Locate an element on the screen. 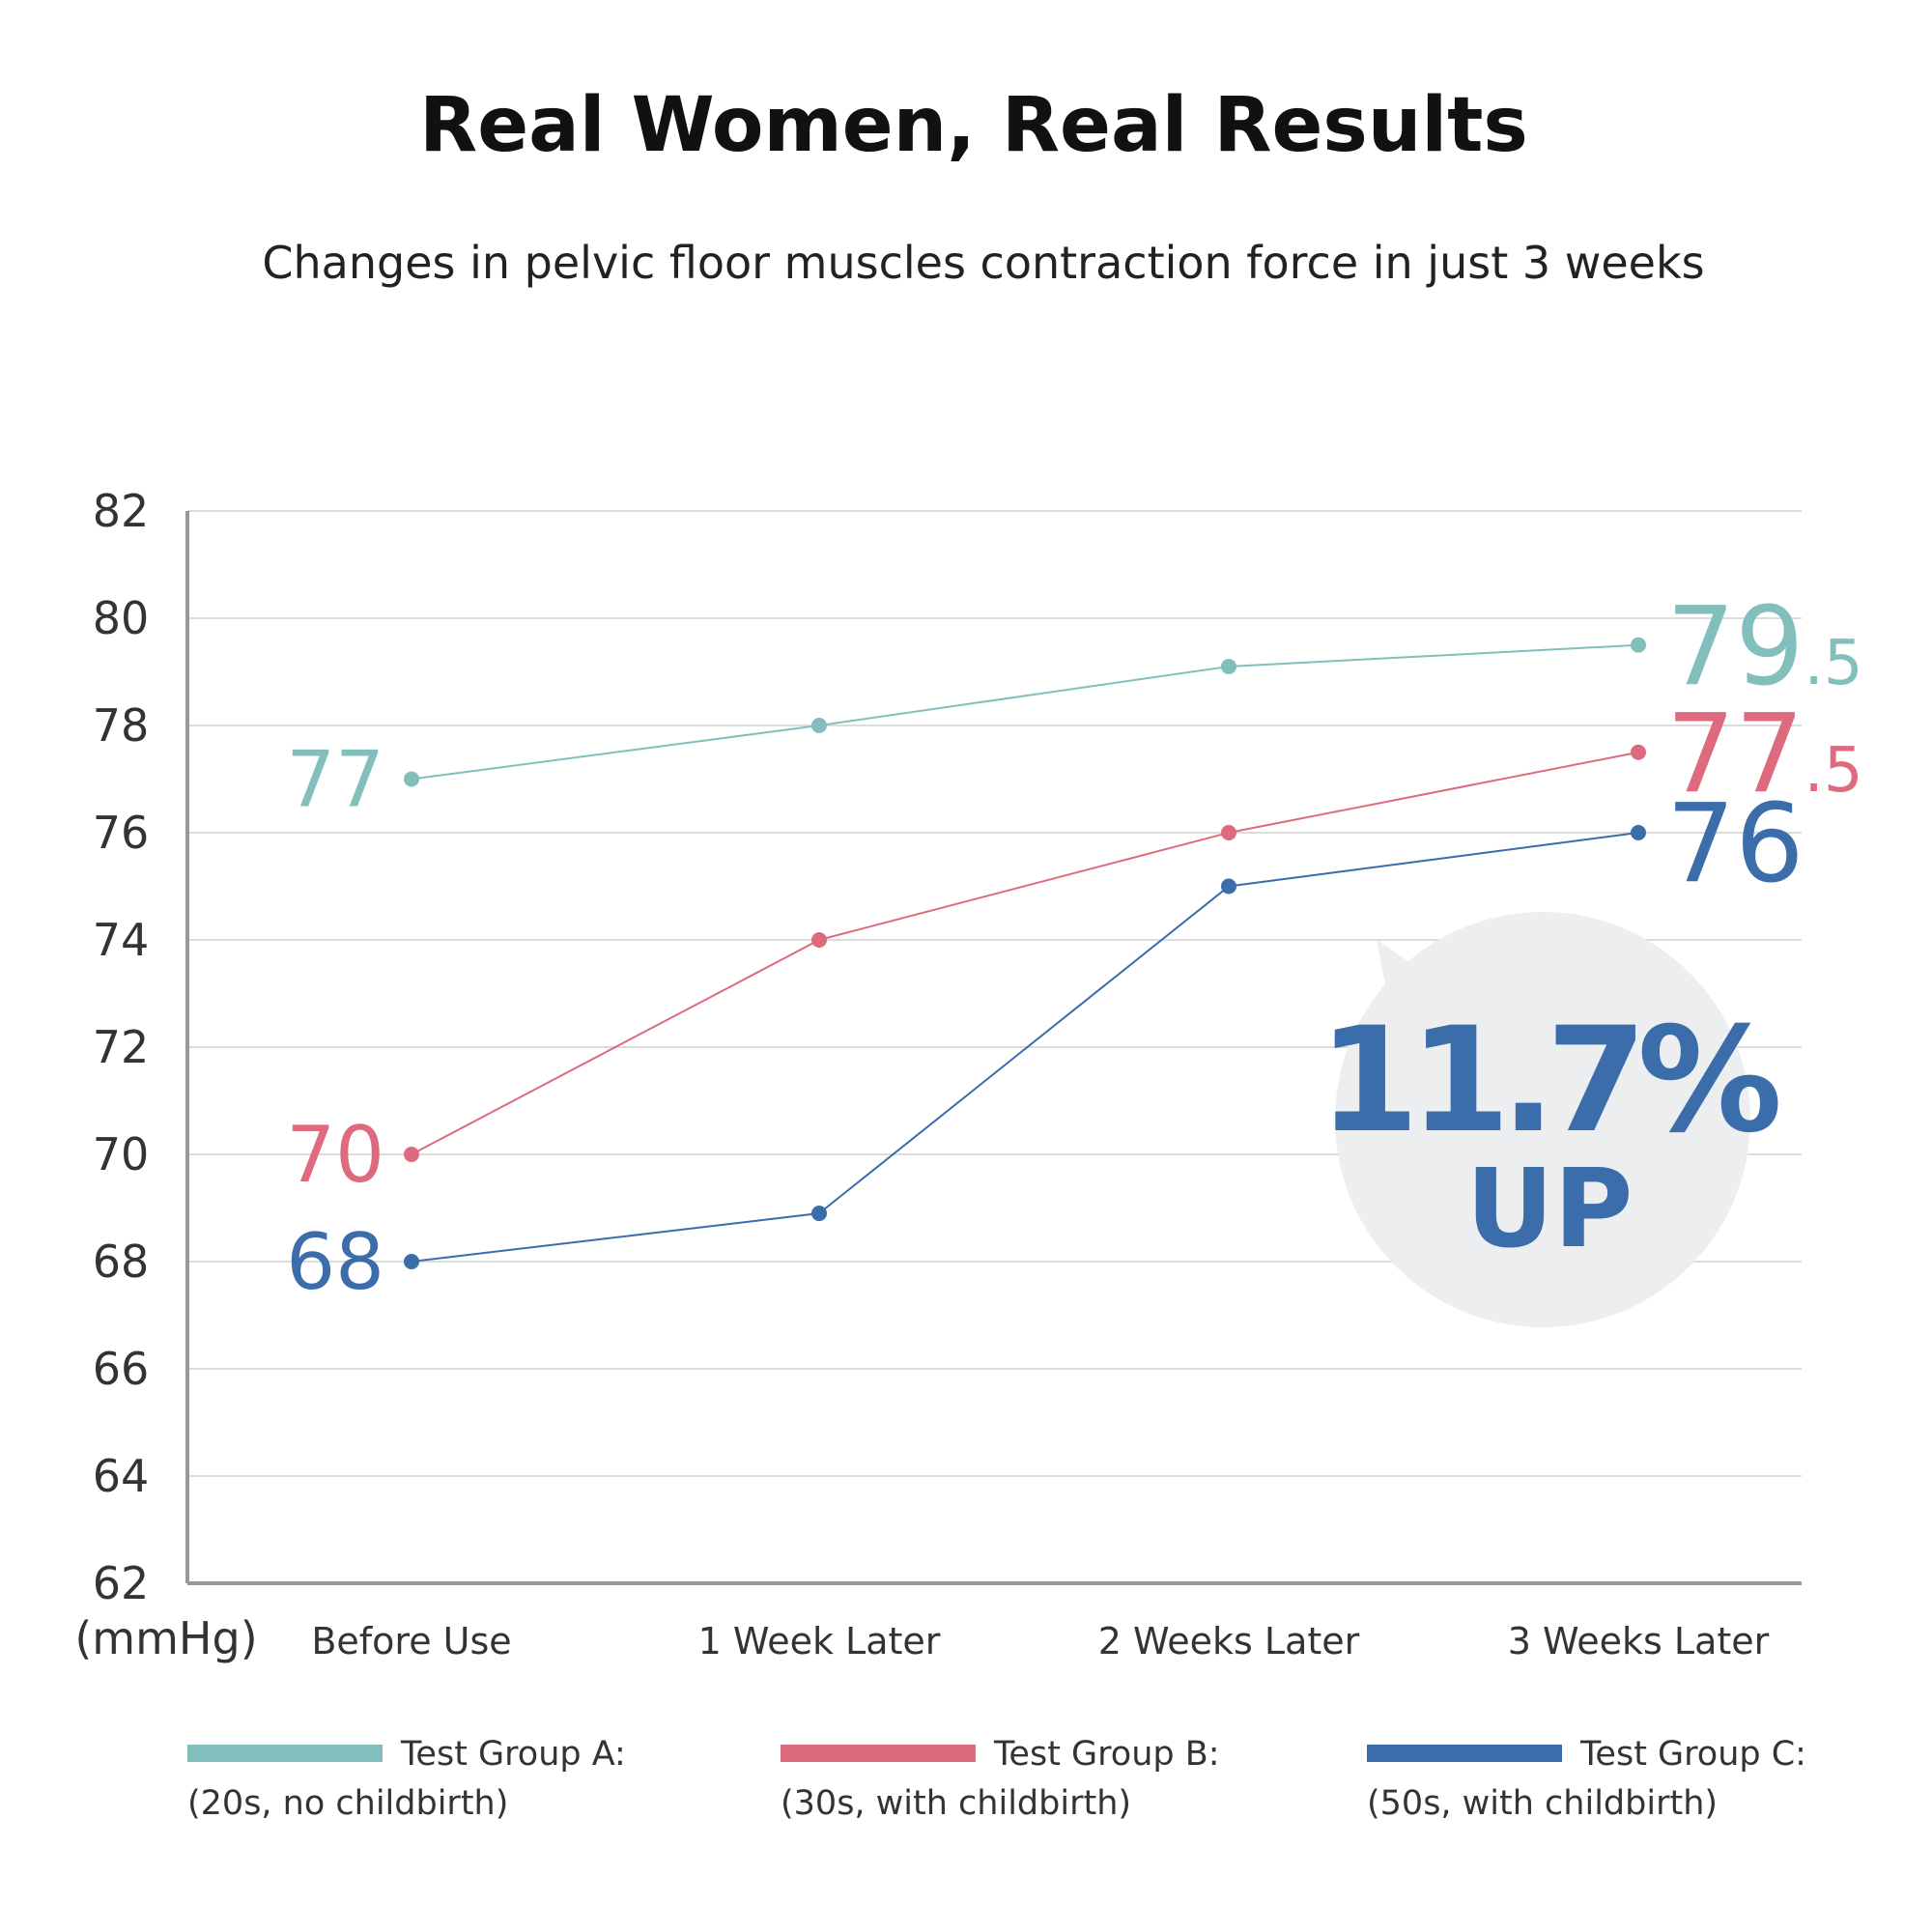 This screenshot has height=1932, width=1932. y-tick-label: 78 is located at coordinates (121, 725).